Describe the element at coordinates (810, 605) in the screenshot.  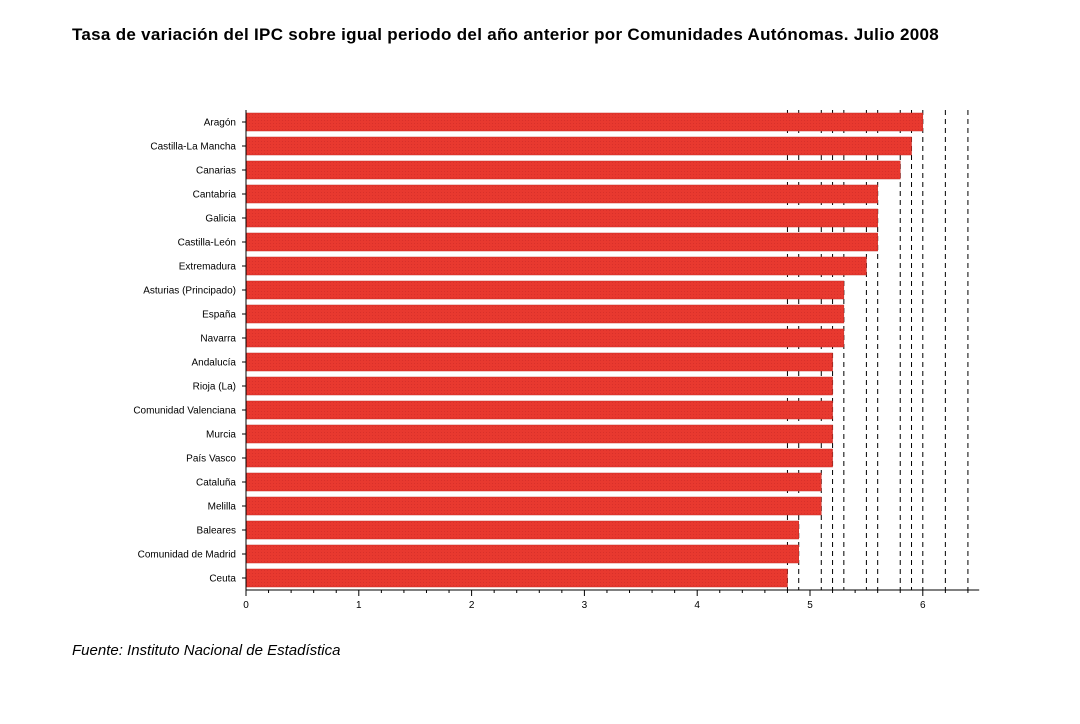
I see `x-tick-label: 5` at that location.